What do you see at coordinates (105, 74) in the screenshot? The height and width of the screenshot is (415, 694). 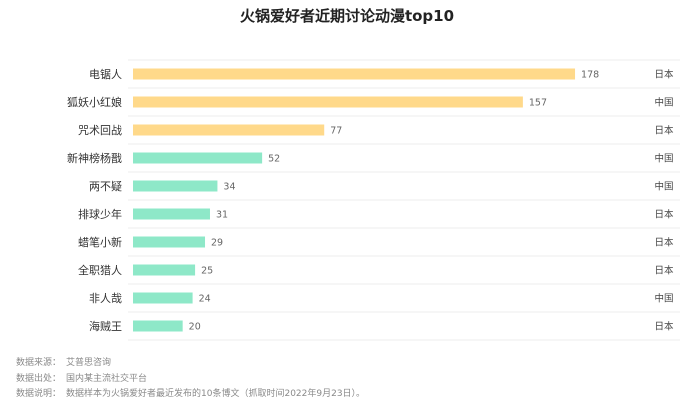 I see `category-label: 电锯人` at bounding box center [105, 74].